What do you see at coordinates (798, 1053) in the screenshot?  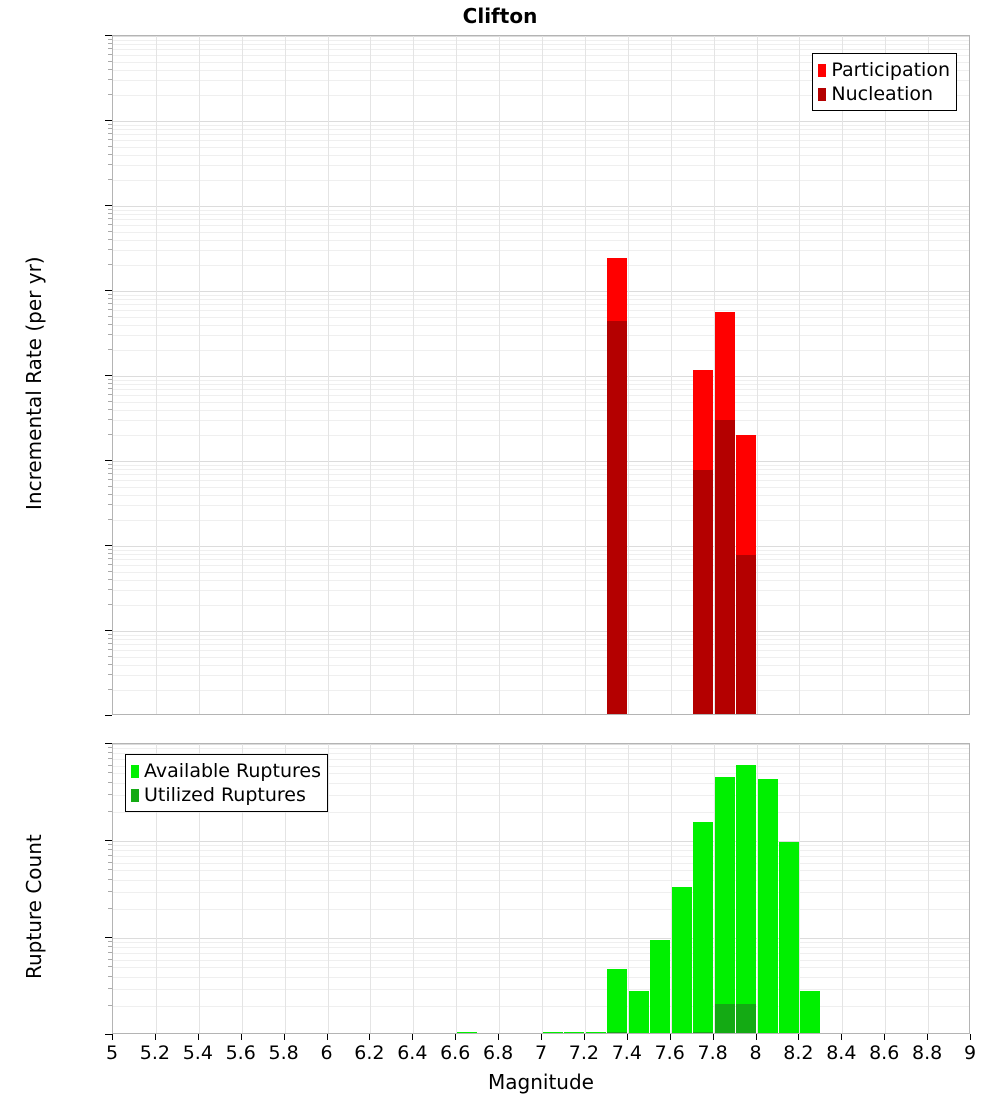 I see `x-tick-label: 8.2` at bounding box center [798, 1053].